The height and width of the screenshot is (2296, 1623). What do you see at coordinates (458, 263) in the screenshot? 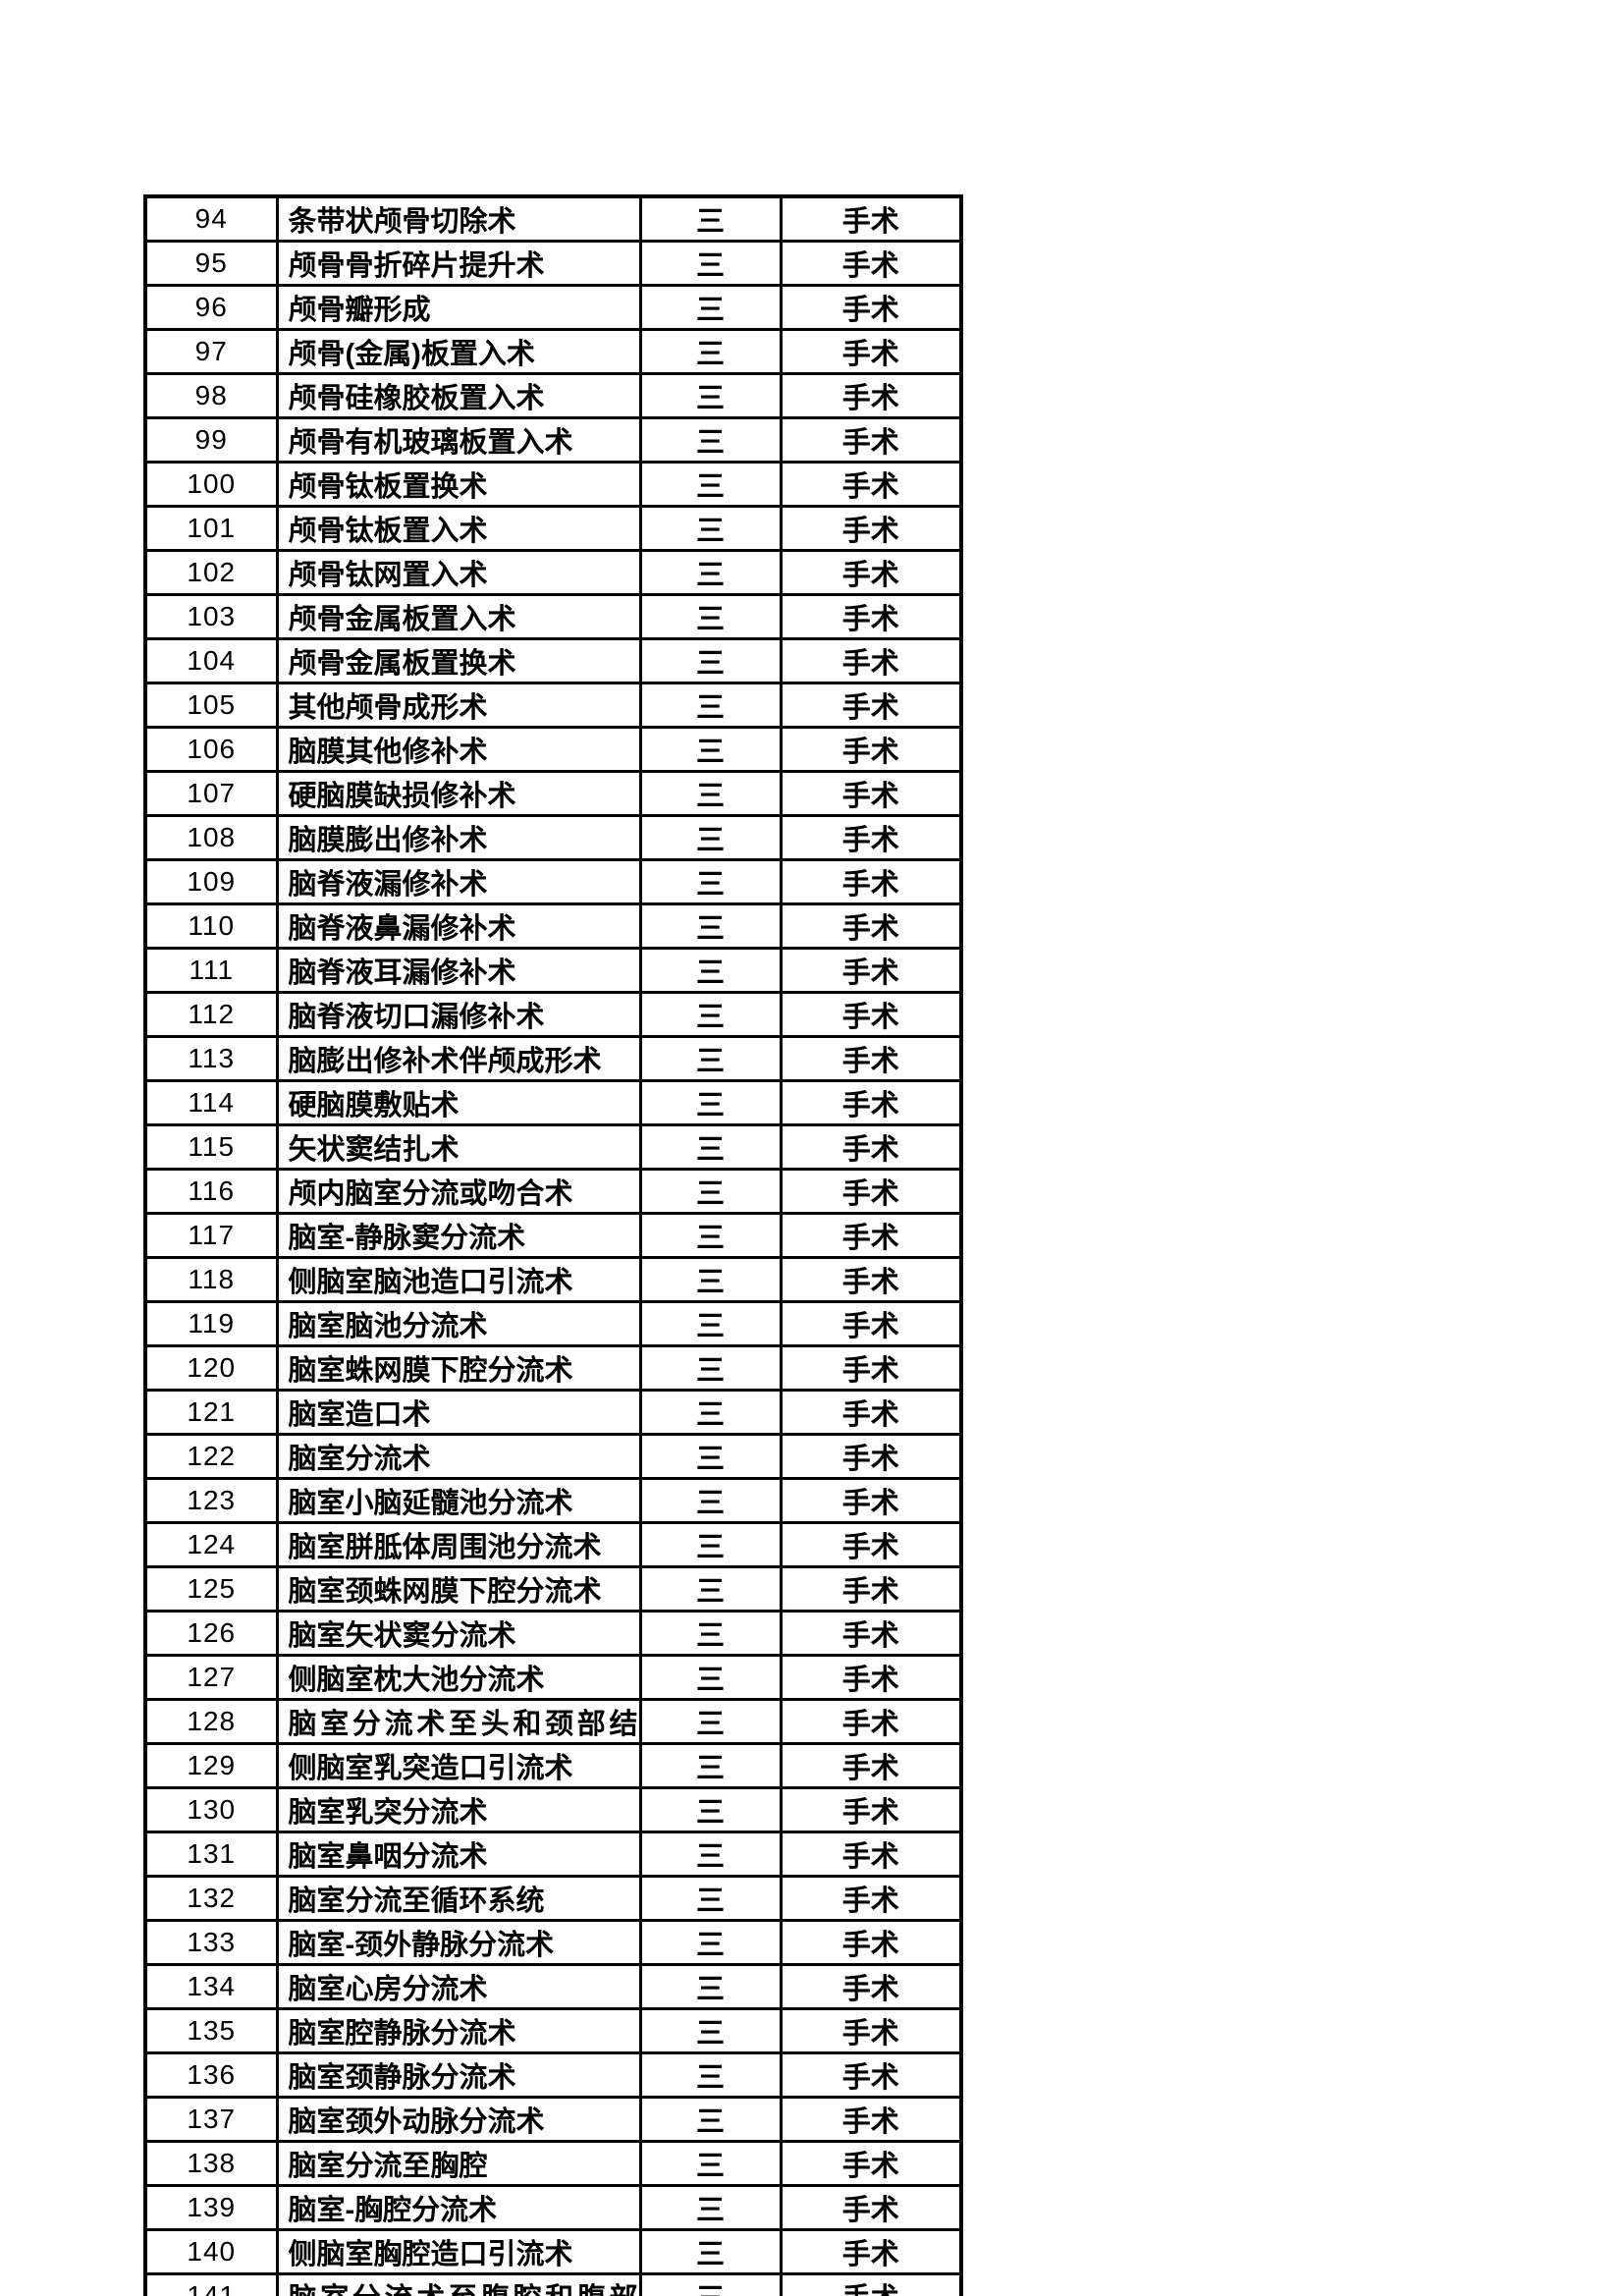
I see `procedure-name-cell: 颅骨骨折碎片提升术` at bounding box center [458, 263].